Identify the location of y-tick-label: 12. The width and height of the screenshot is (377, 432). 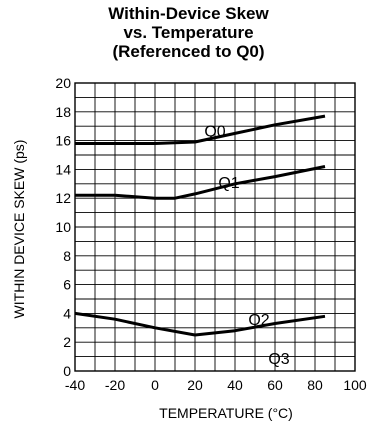
(63, 198).